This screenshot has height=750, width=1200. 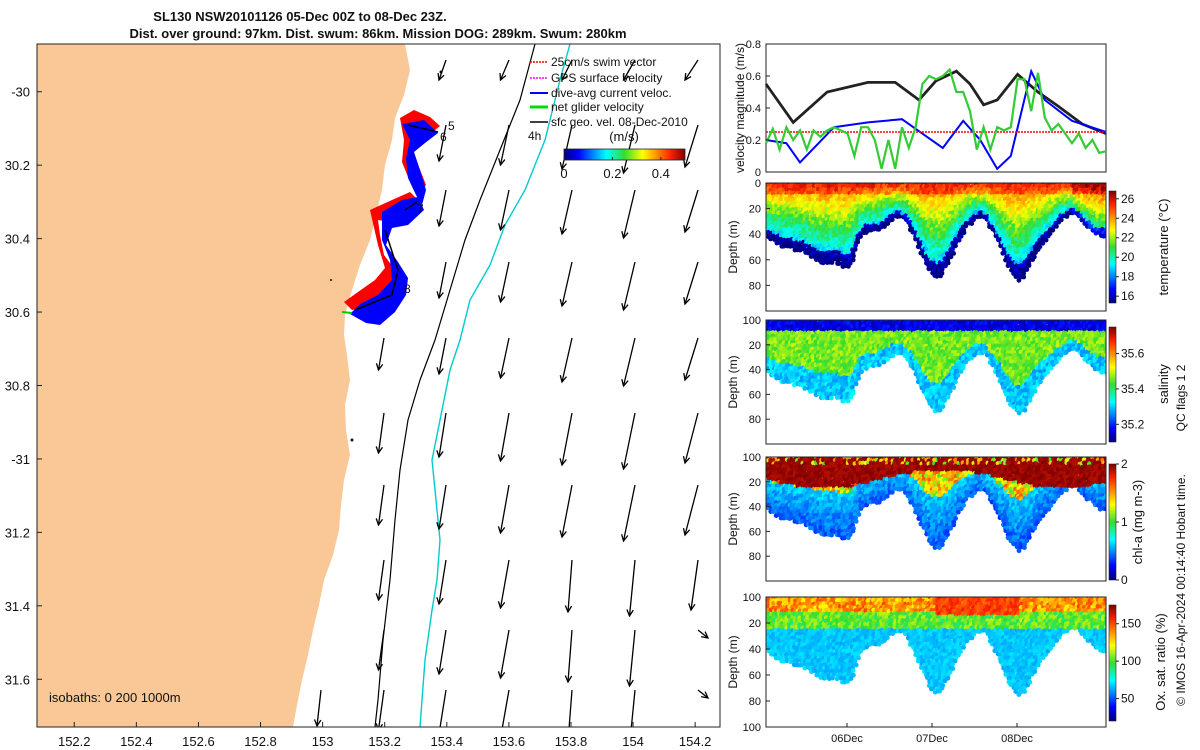 I want to click on legend-sfc-geo-vel: sfc geo. vel. 08-Dec-2010, so click(x=619, y=122).